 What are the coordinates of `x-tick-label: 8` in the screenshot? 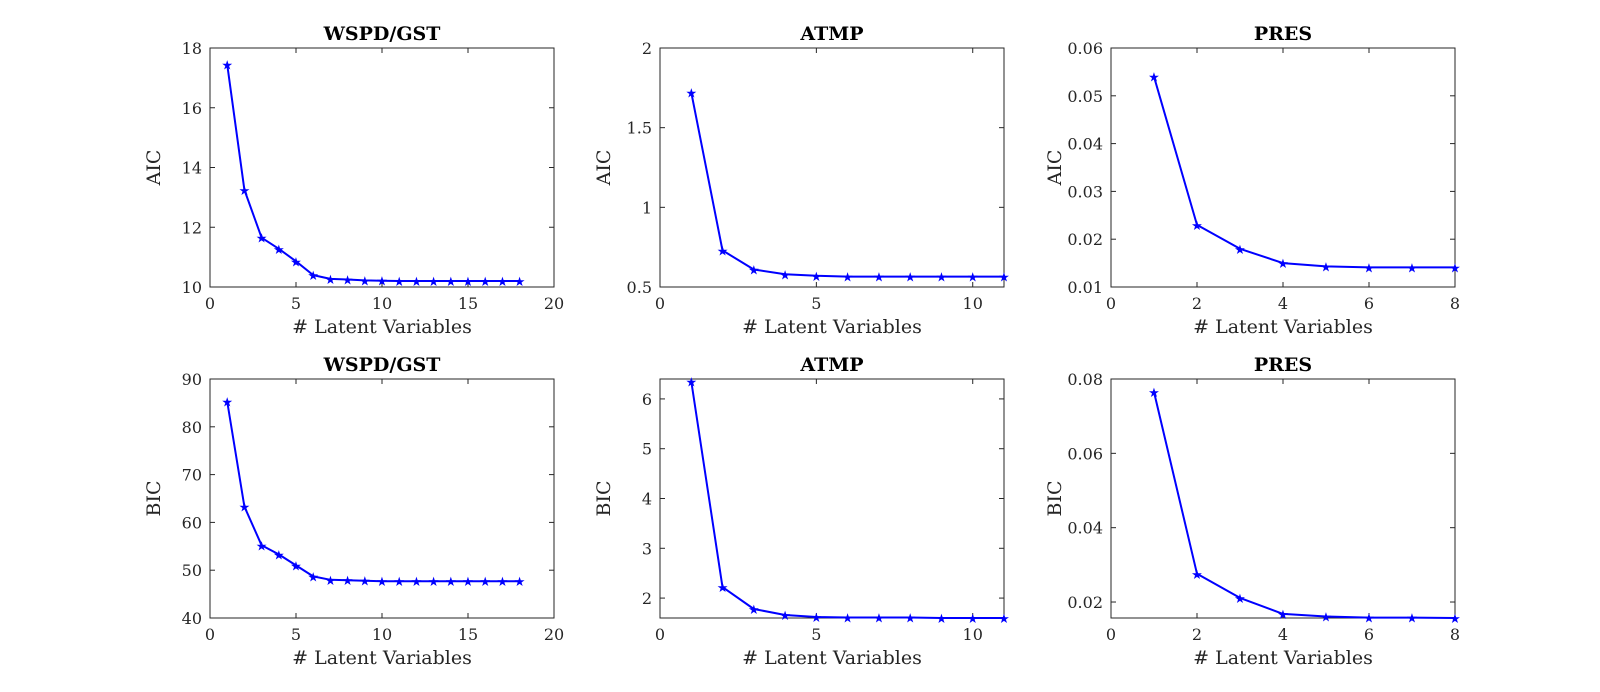 It's located at (1455, 634).